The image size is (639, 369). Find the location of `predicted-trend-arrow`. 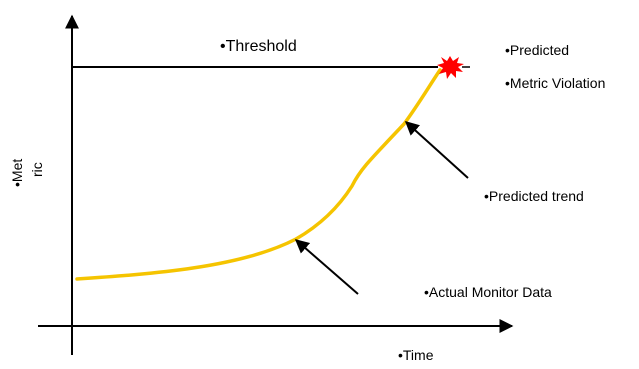

predicted-trend-arrow is located at coordinates (436, 150).